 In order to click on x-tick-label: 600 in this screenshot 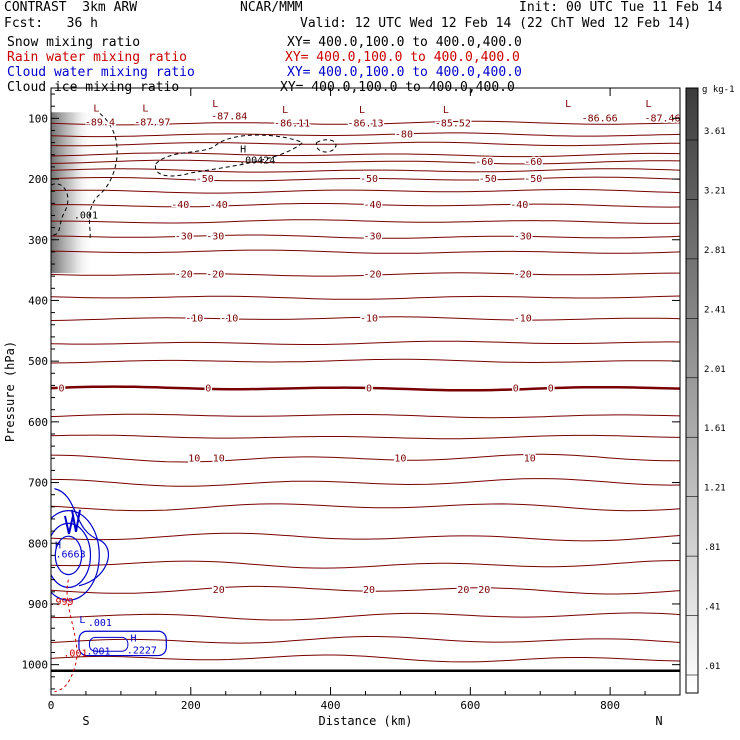, I will do `click(470, 705)`.